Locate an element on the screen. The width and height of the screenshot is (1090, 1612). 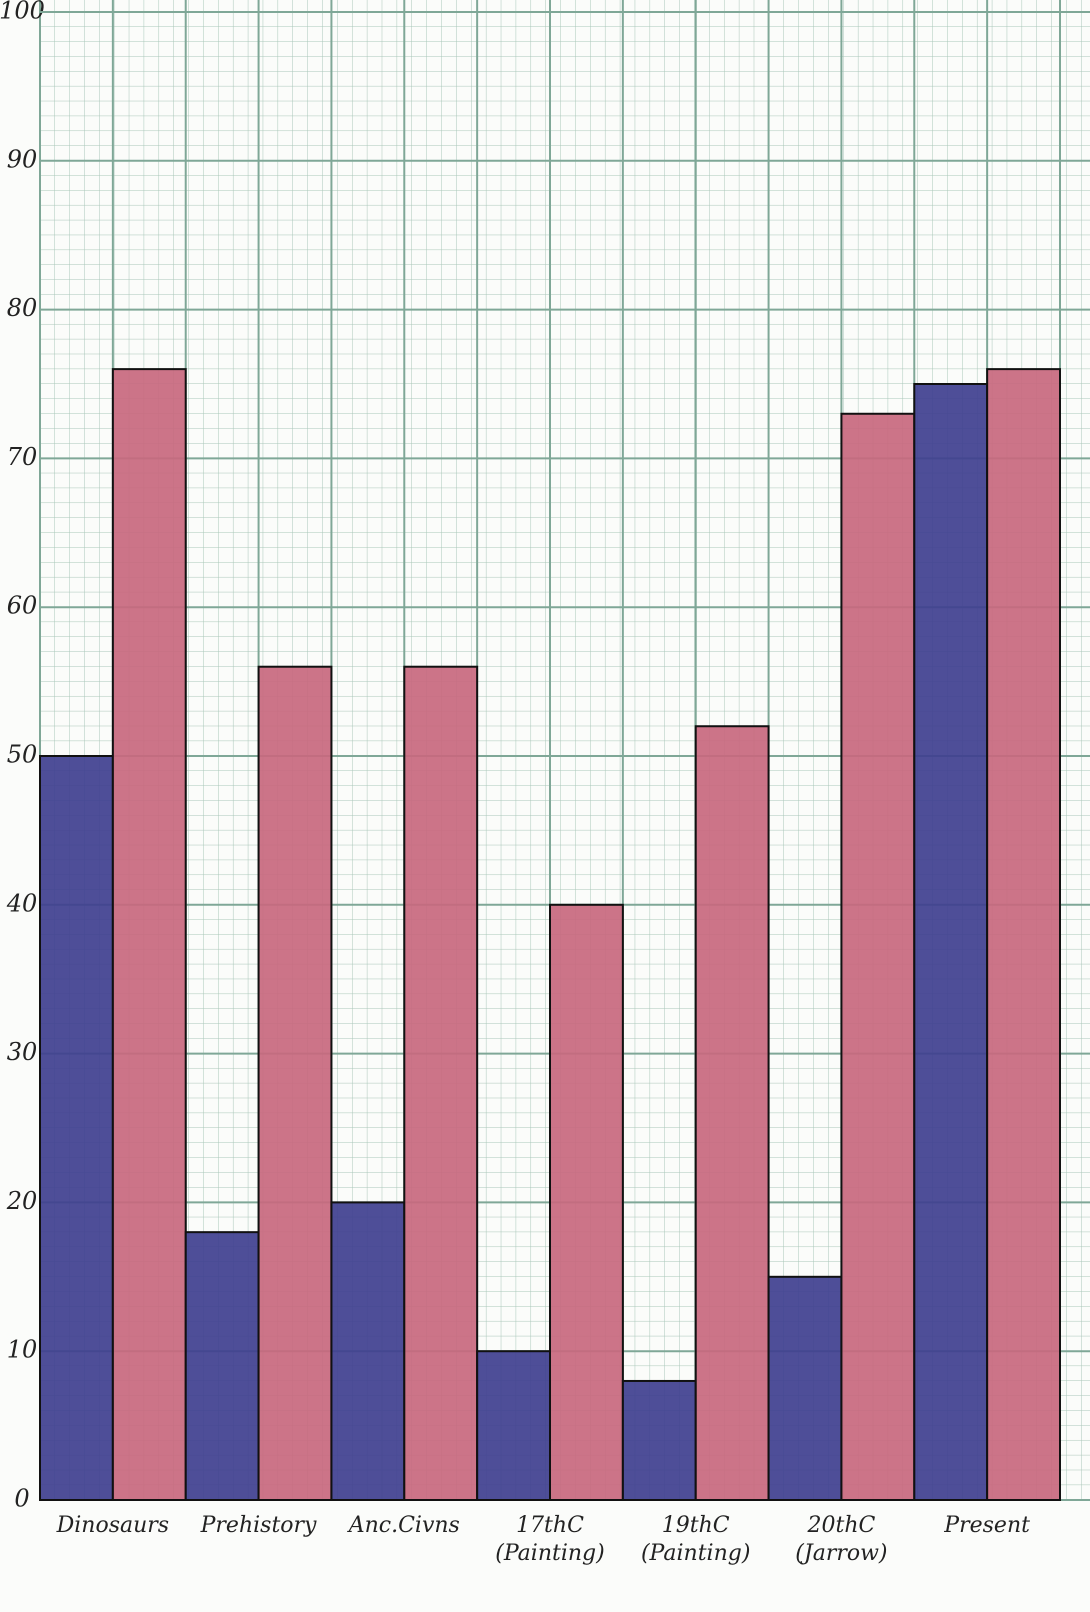
y-tick-label: 0 is located at coordinates (21, 1499).